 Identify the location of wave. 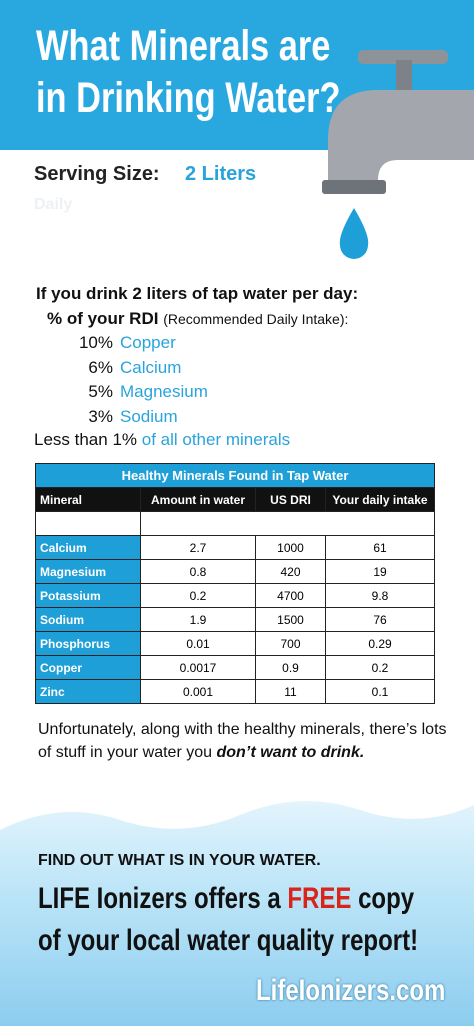
(237, 810).